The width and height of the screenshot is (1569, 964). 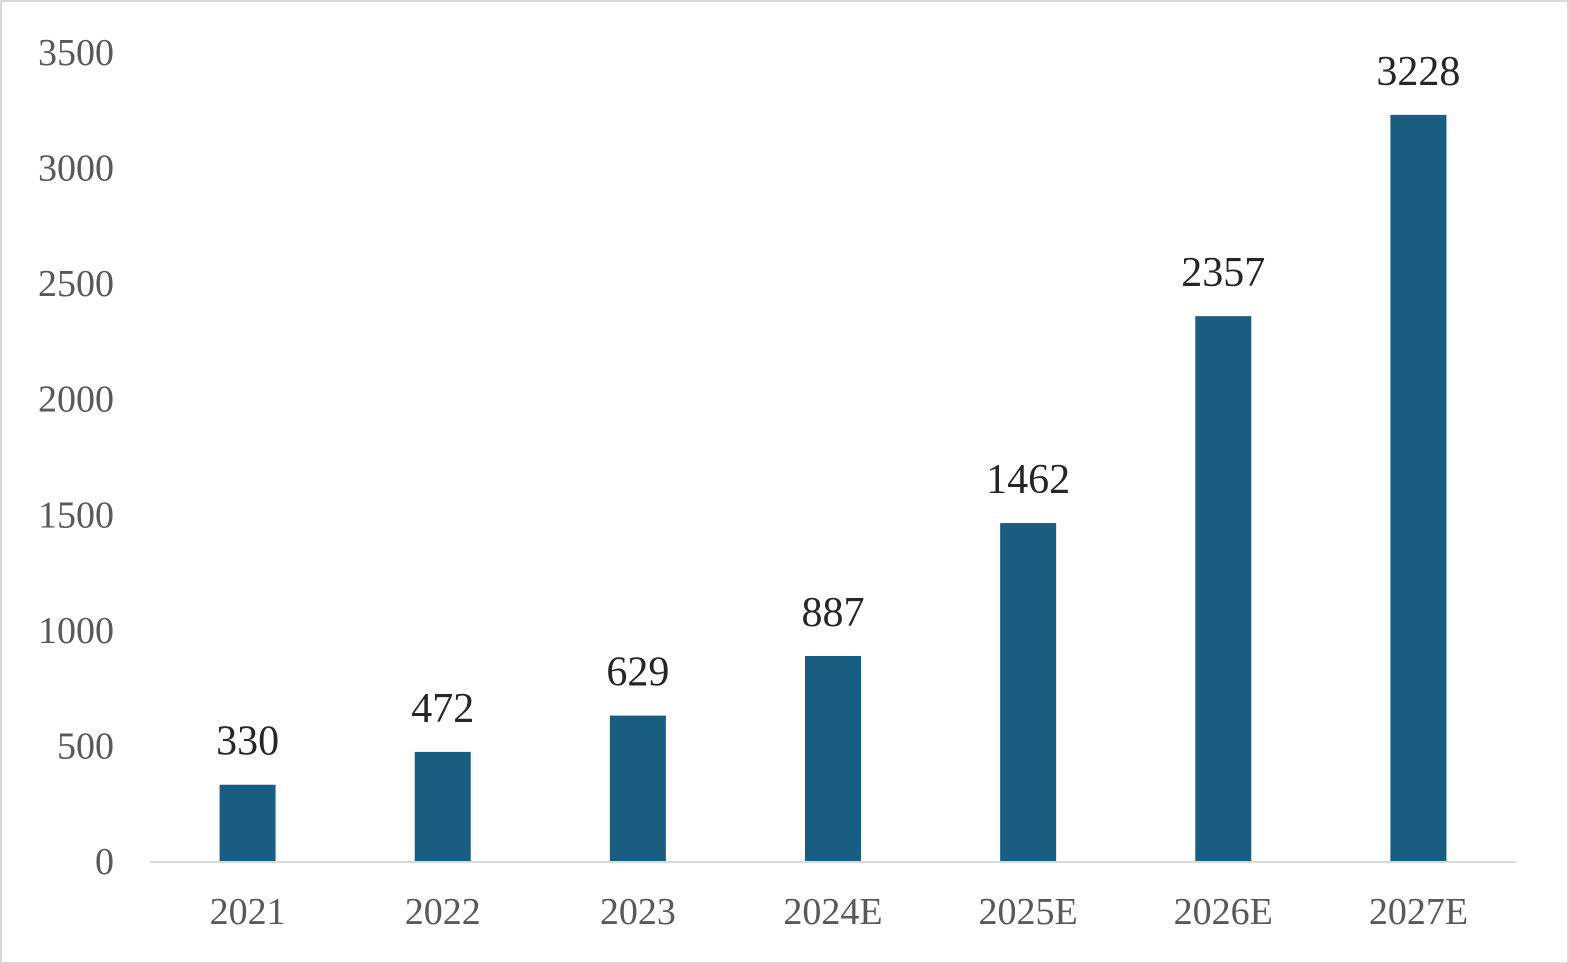 I want to click on y-tick-label: 1500, so click(x=76, y=515).